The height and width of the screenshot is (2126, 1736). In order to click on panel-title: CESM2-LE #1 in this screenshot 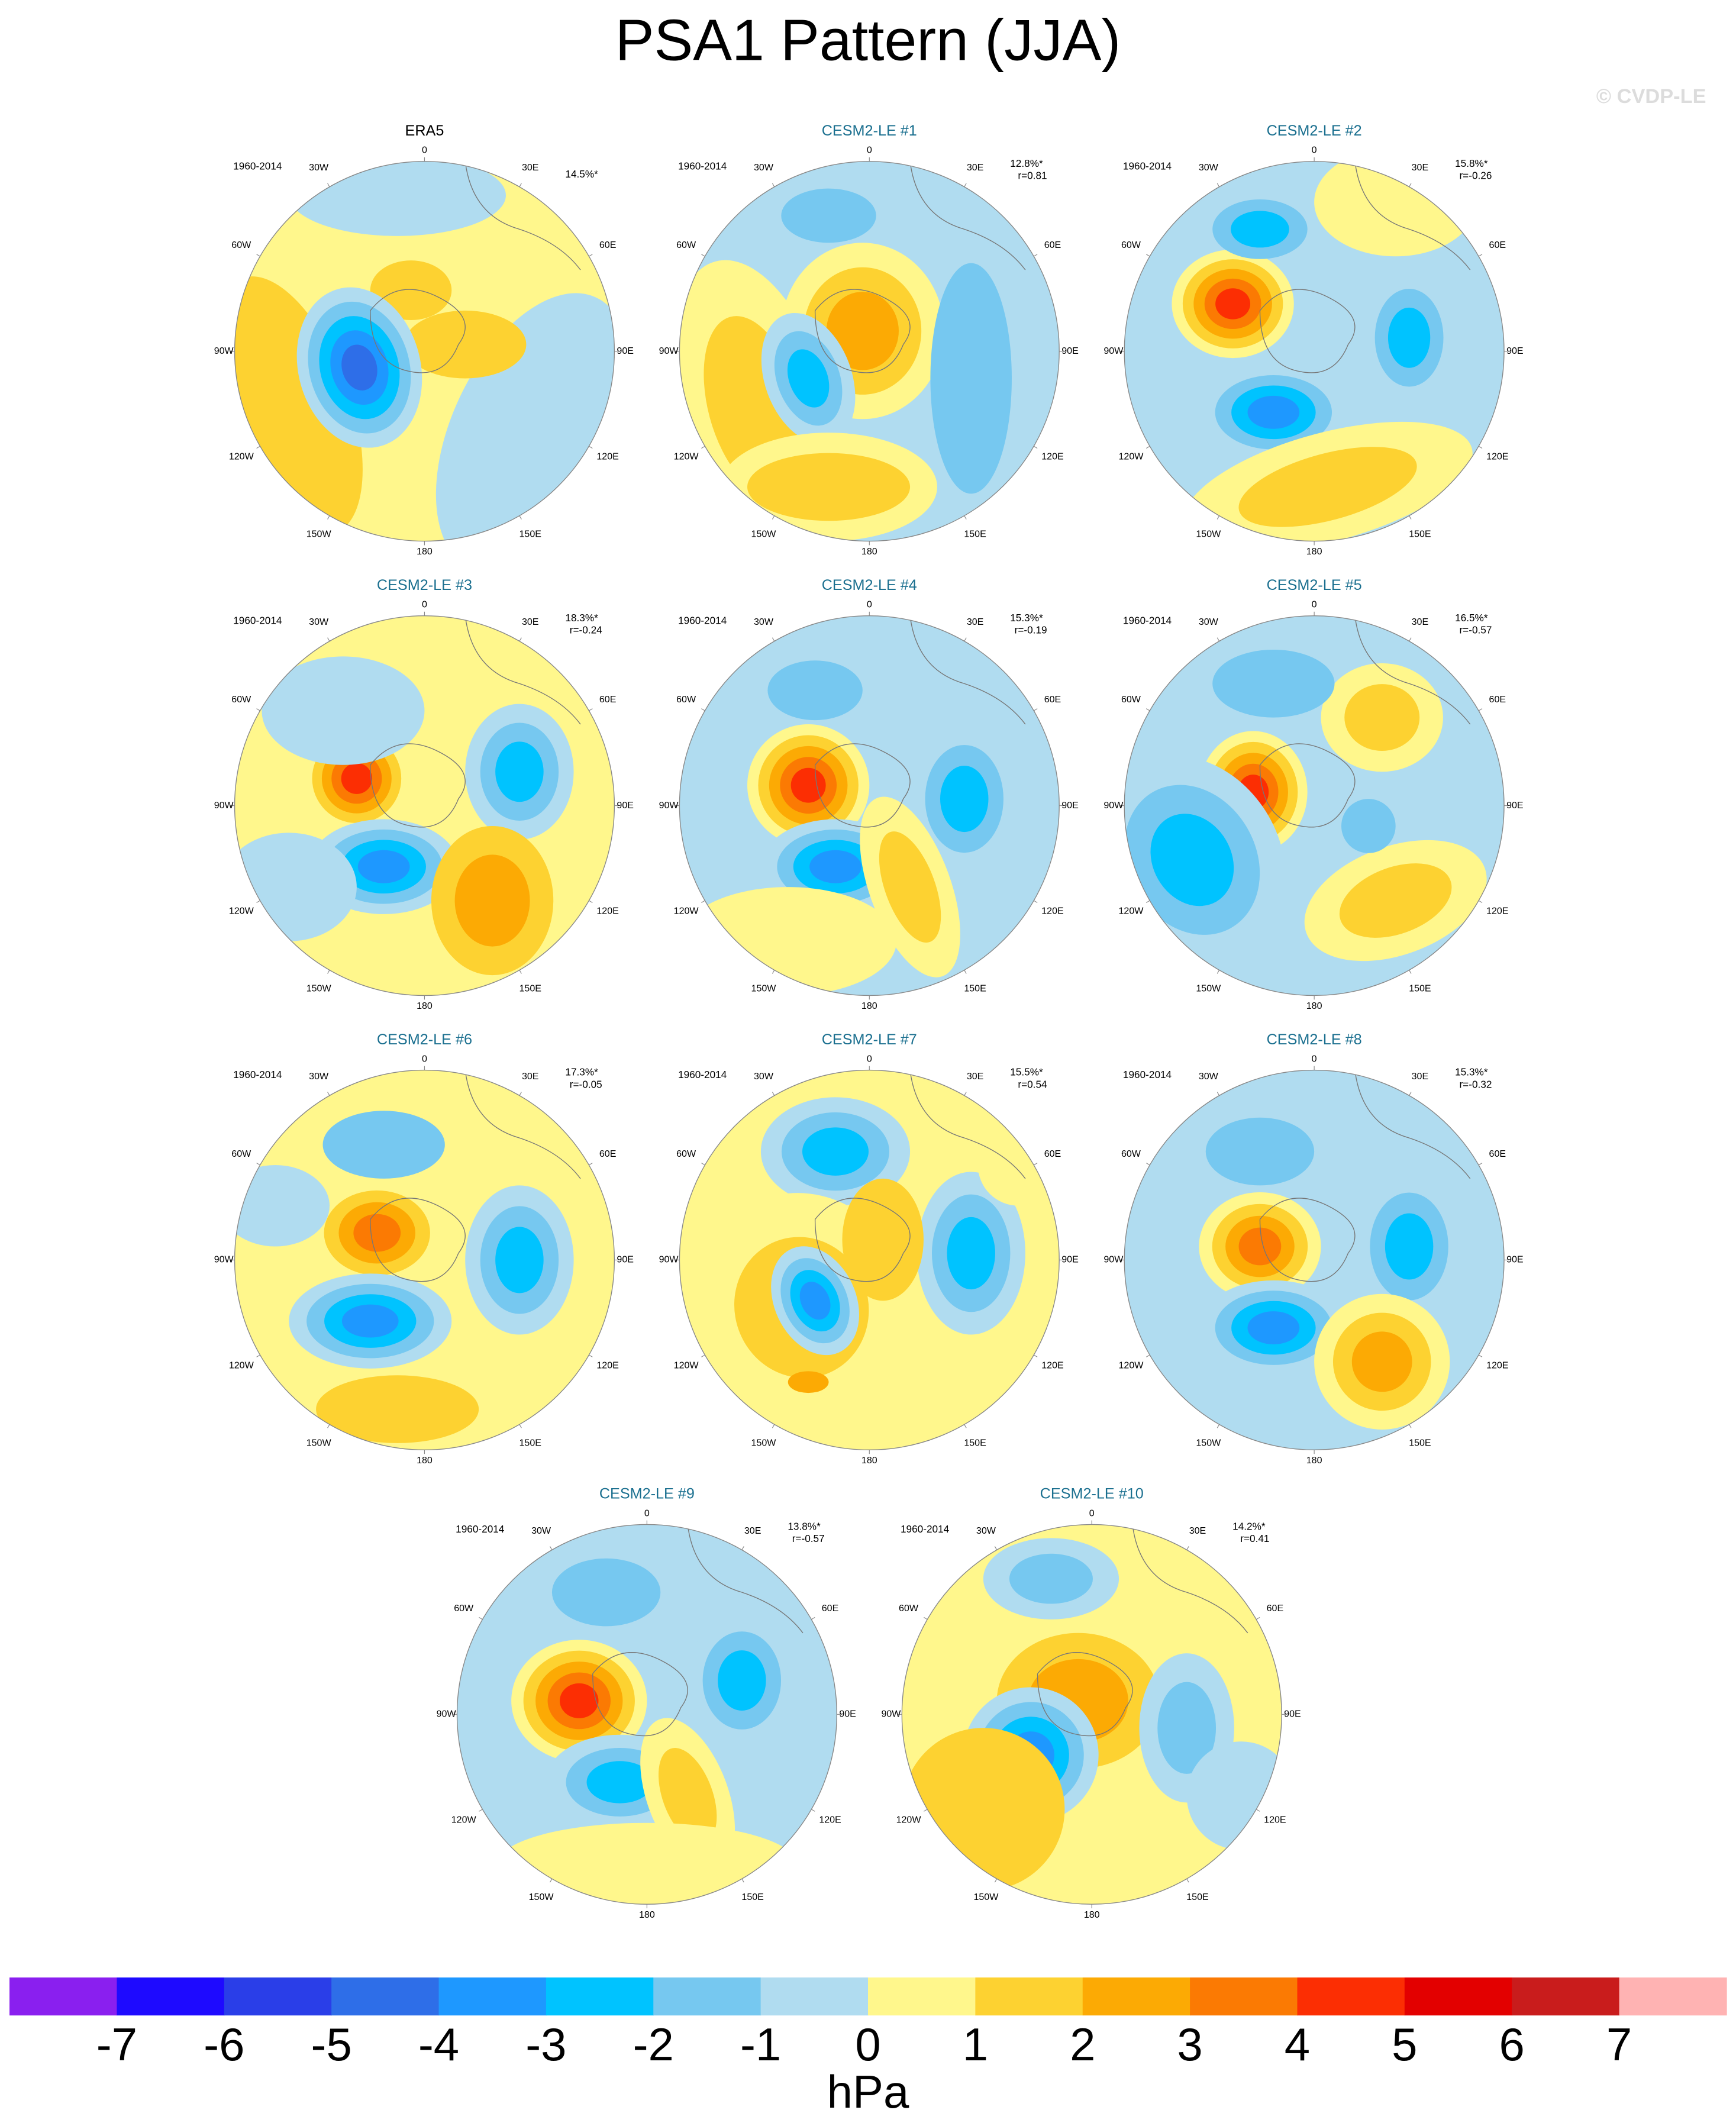, I will do `click(869, 130)`.